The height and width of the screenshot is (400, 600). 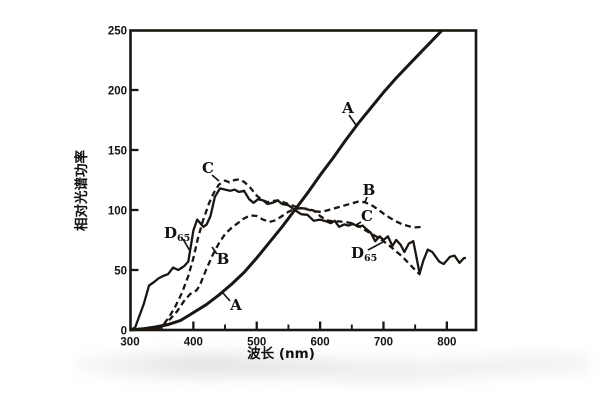 What do you see at coordinates (117, 152) in the screenshot?
I see `y-tick-label: 150` at bounding box center [117, 152].